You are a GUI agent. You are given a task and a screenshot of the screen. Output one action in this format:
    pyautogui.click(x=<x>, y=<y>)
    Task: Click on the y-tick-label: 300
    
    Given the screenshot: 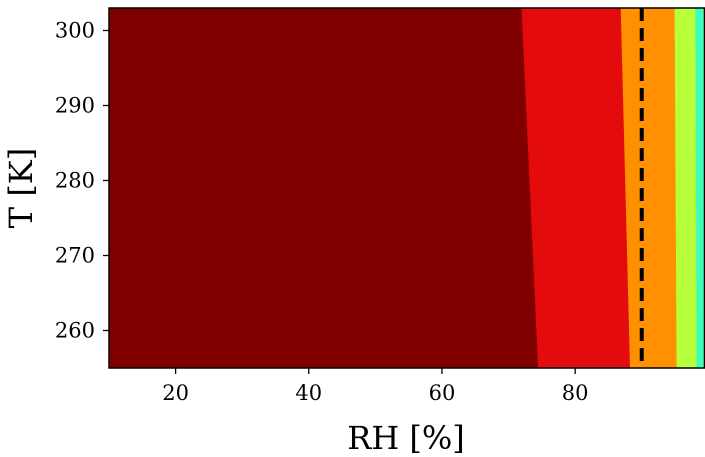 What is the action you would take?
    pyautogui.click(x=75, y=31)
    